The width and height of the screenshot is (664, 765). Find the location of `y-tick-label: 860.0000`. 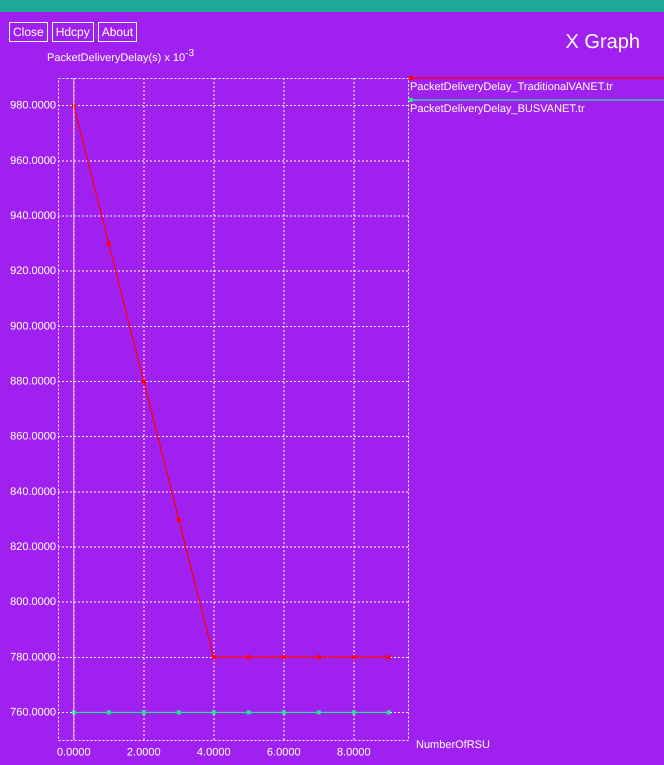

y-tick-label: 860.0000 is located at coordinates (33, 436).